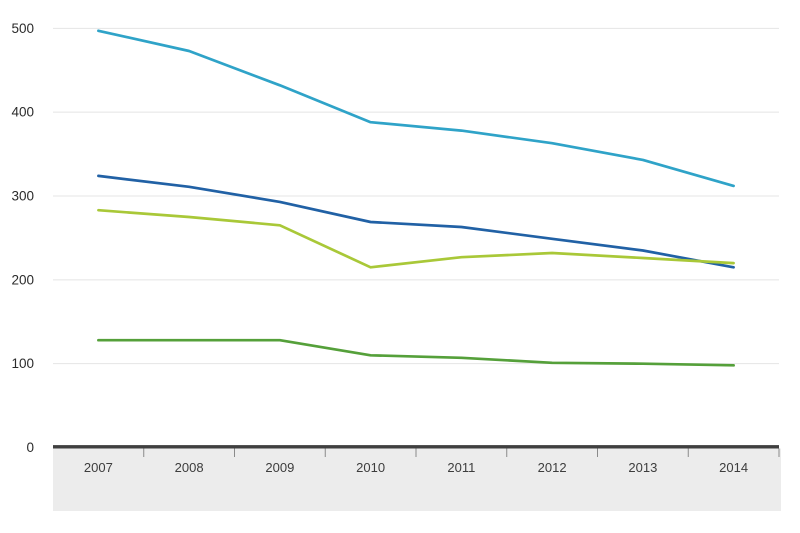 The image size is (800, 533). I want to click on x-axis-label-2010: 2010, so click(370, 467).